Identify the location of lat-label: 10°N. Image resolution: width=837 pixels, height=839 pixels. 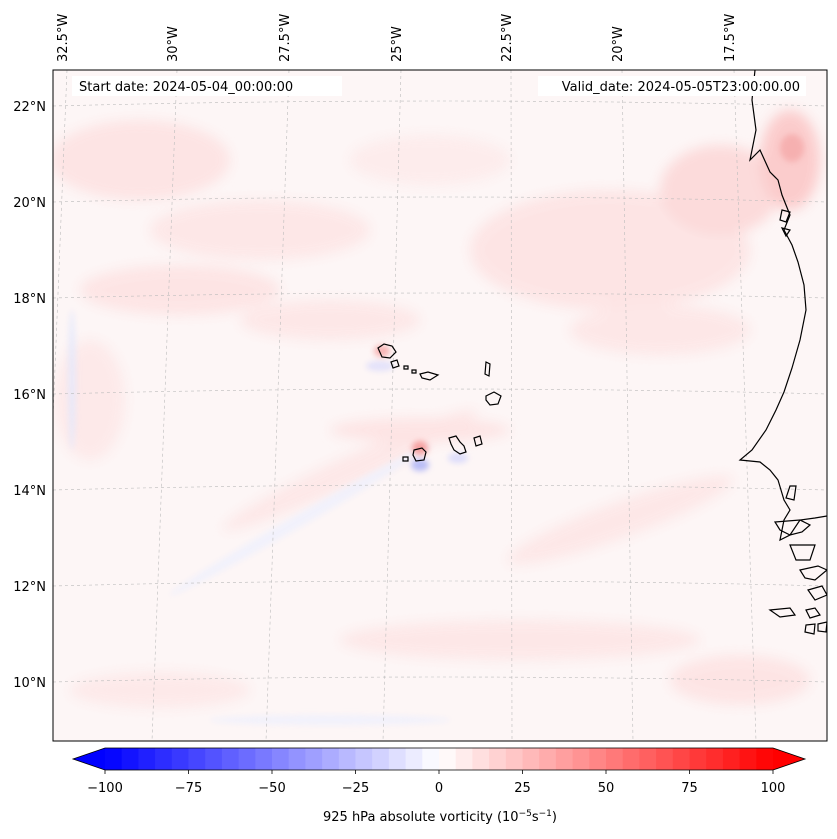
(29, 683).